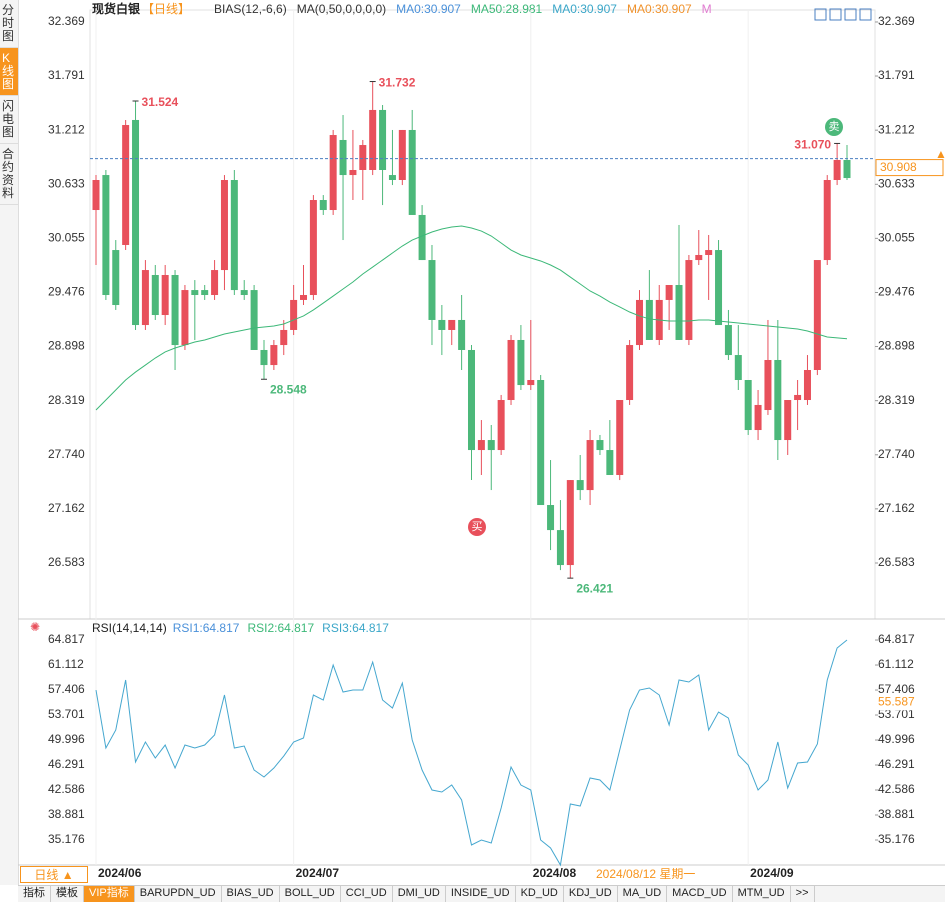 This screenshot has width=945, height=902. What do you see at coordinates (419, 894) in the screenshot?
I see `bottom-tab: DMI_UD` at bounding box center [419, 894].